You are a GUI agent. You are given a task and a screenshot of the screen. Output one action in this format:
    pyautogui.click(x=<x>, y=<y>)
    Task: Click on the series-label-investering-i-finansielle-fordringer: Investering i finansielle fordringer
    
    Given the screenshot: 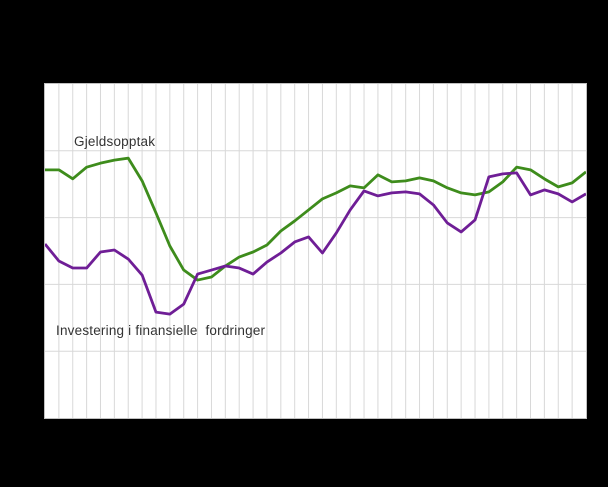 What is the action you would take?
    pyautogui.click(x=161, y=330)
    